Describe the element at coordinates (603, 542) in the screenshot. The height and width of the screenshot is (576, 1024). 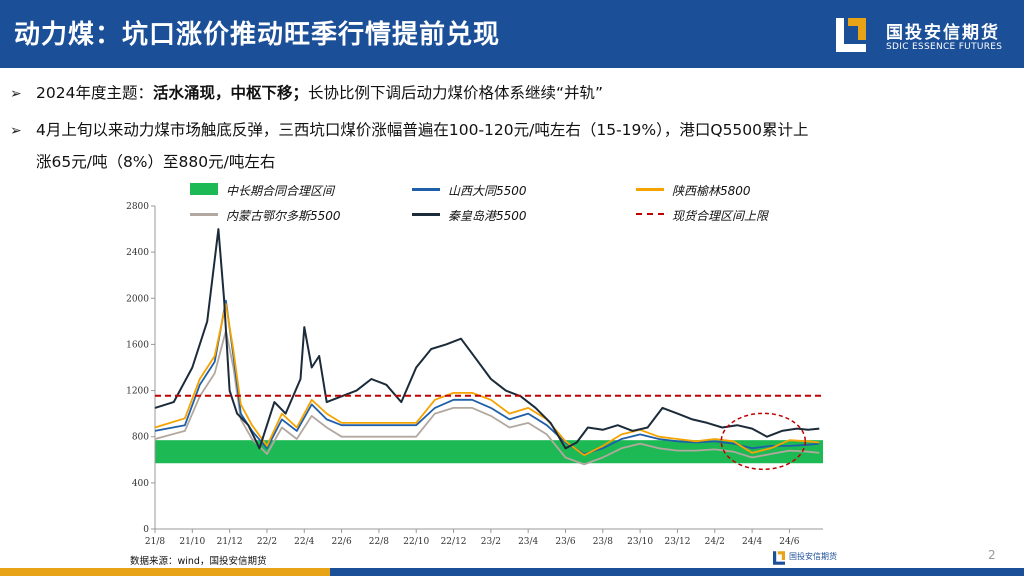
I see `x-tick-label: 23/8` at that location.